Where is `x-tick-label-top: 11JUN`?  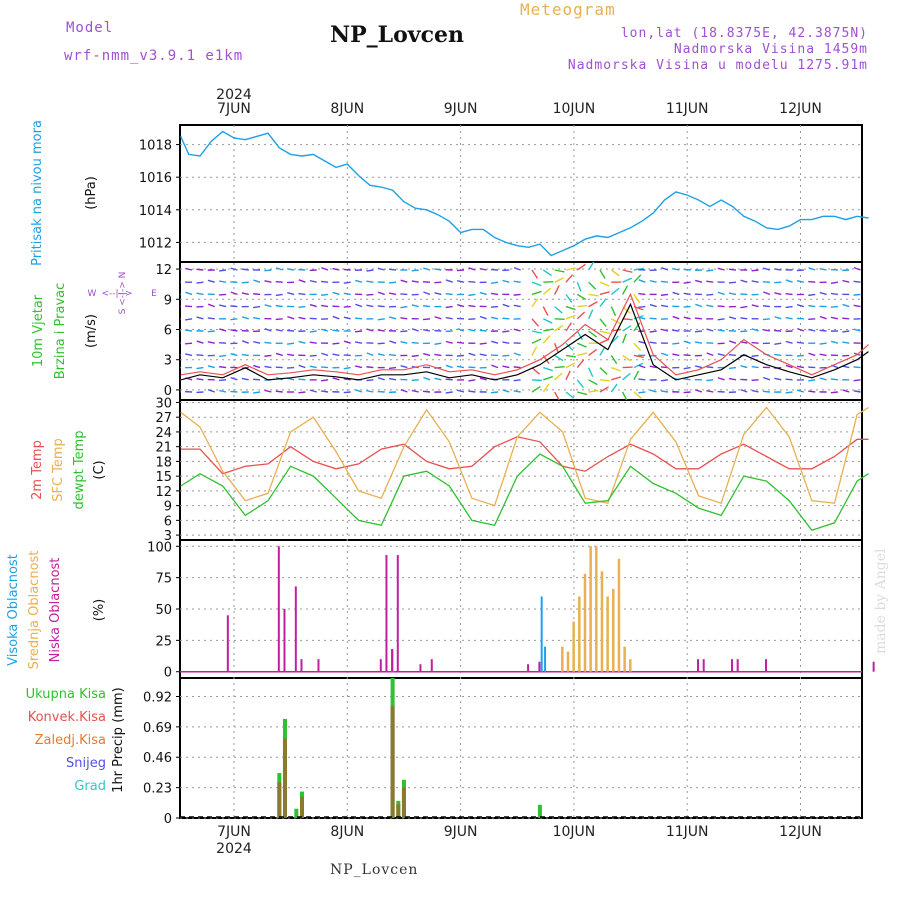
x-tick-label-top: 11JUN is located at coordinates (687, 109).